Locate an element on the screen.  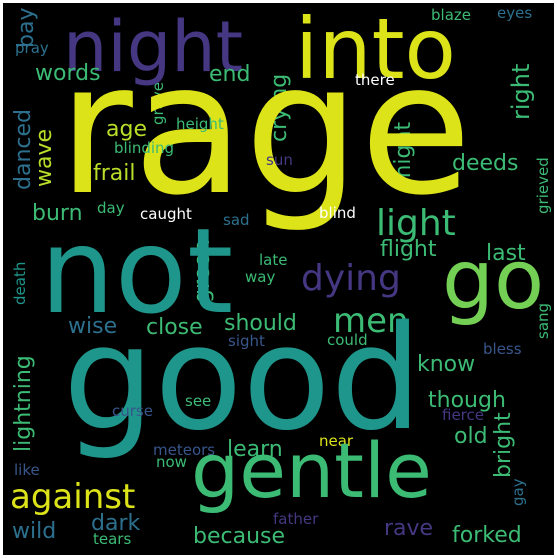
word-blaze: blaze is located at coordinates (451, 15).